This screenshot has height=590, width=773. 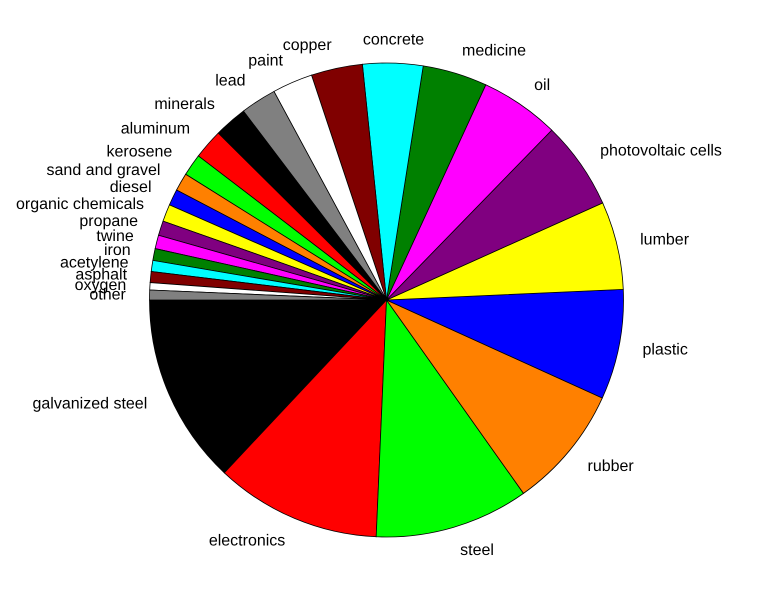 I want to click on slice-label: galvanized steel, so click(x=90, y=404).